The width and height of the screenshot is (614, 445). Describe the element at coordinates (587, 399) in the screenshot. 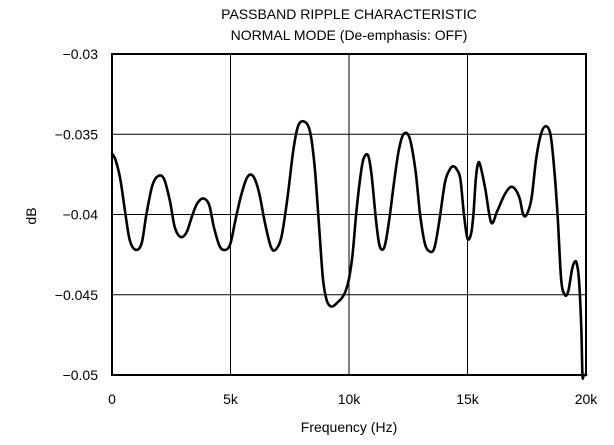

I see `x-tick-label: 20k` at that location.